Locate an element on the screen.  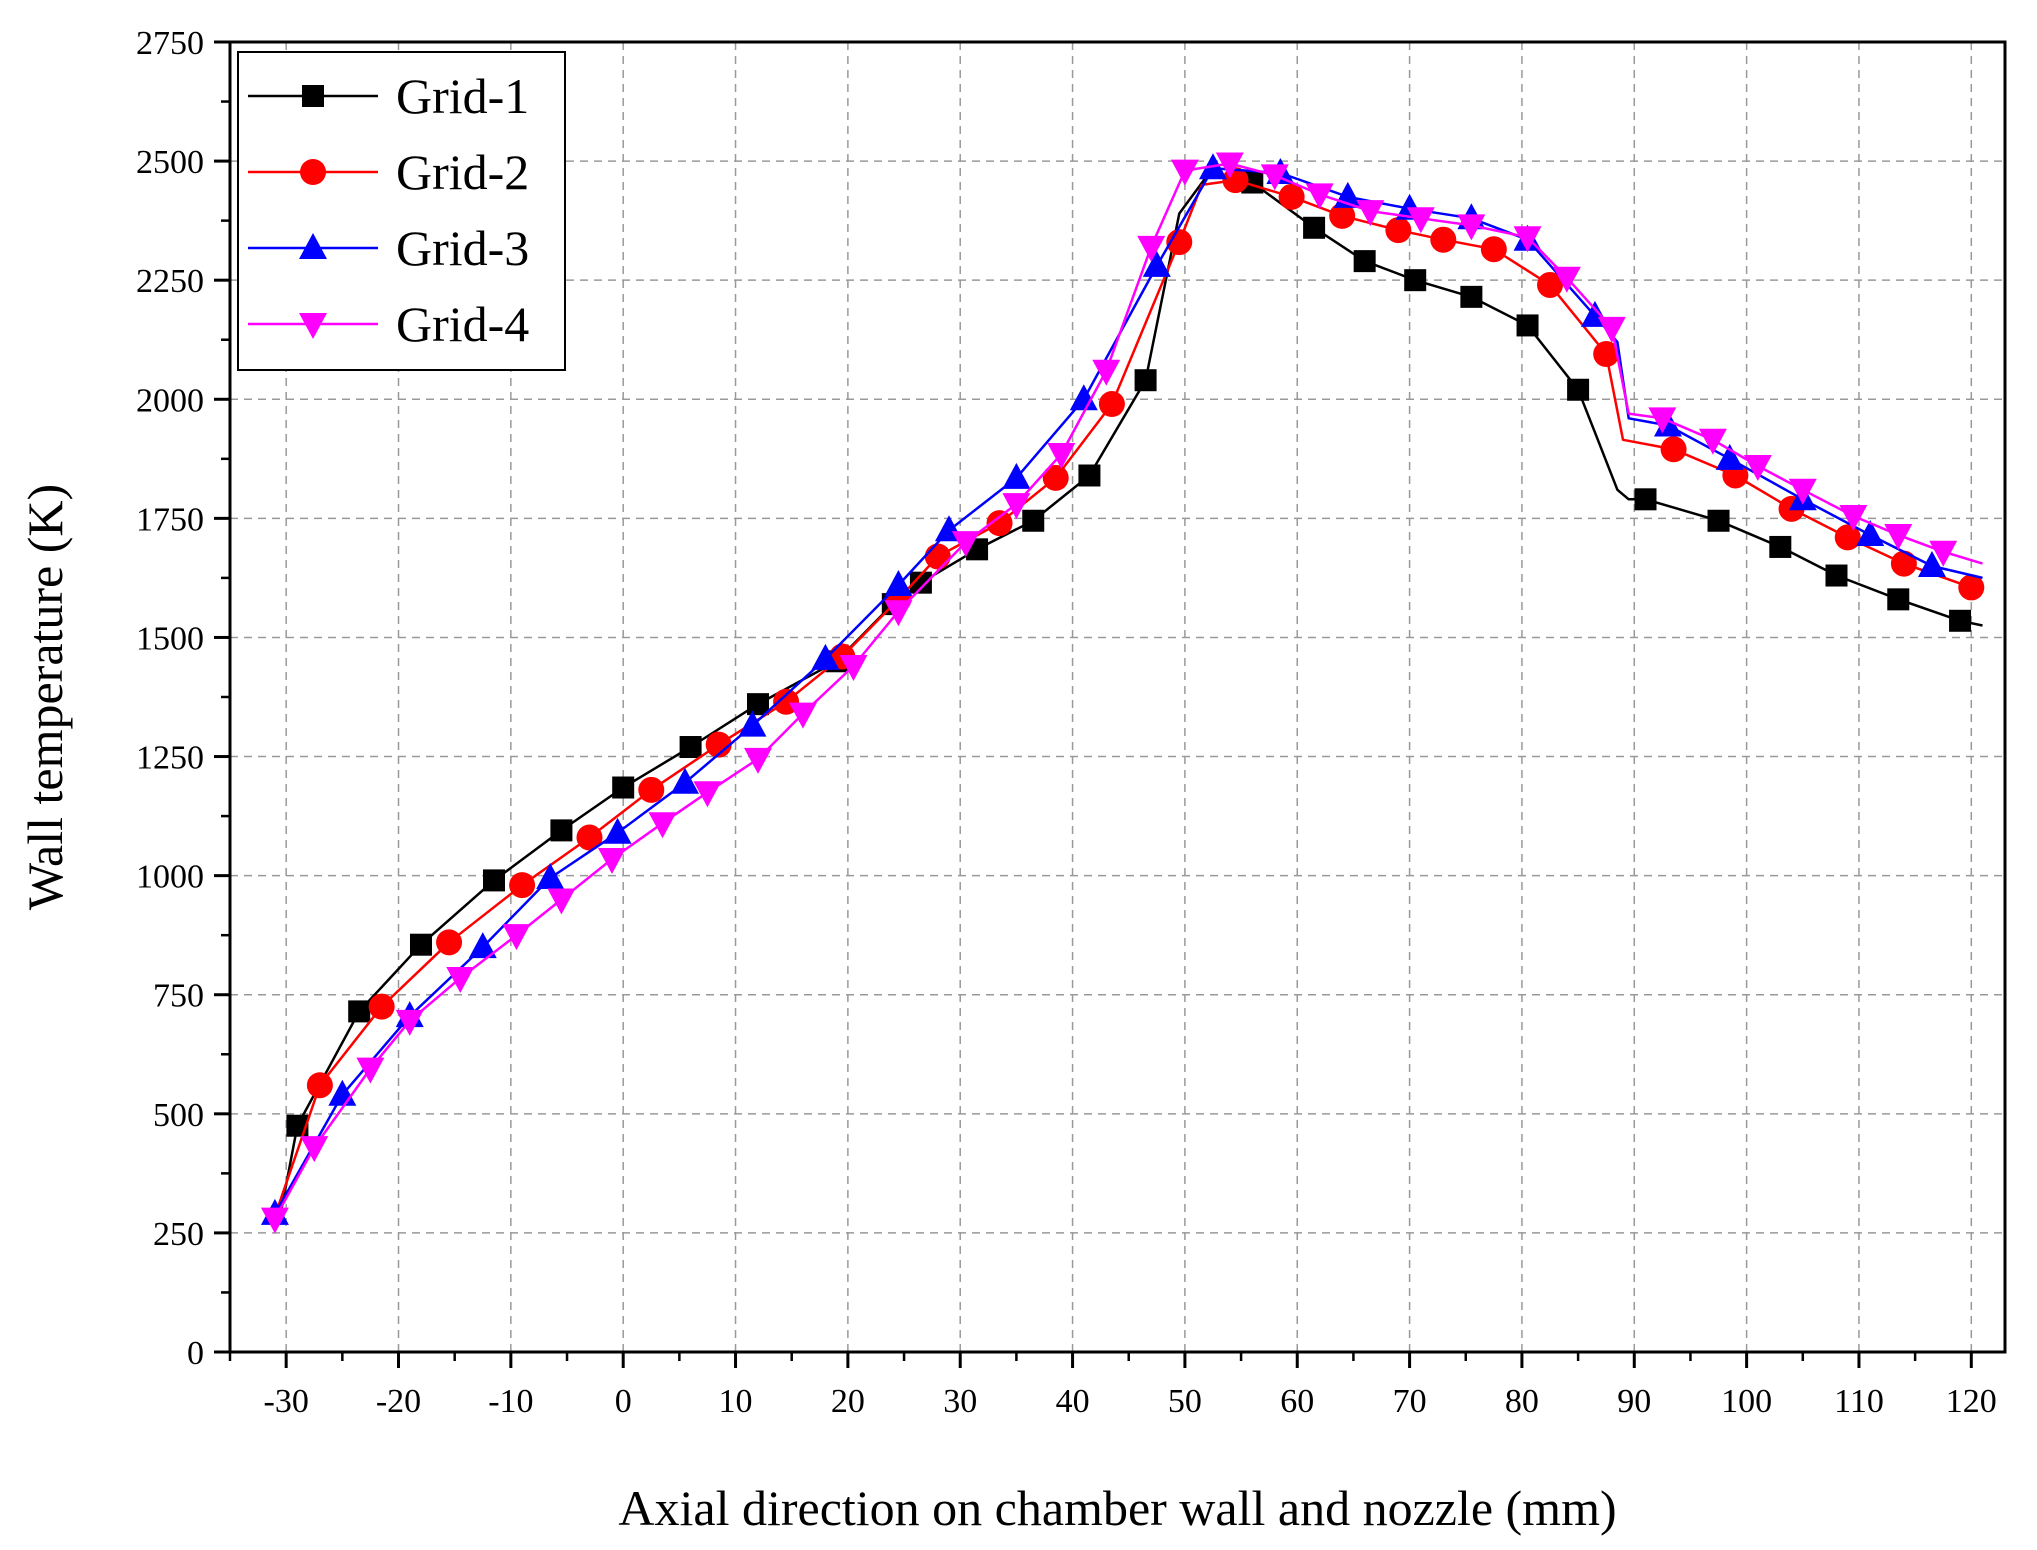
x-tick-label: -10 is located at coordinates (510, 1401).